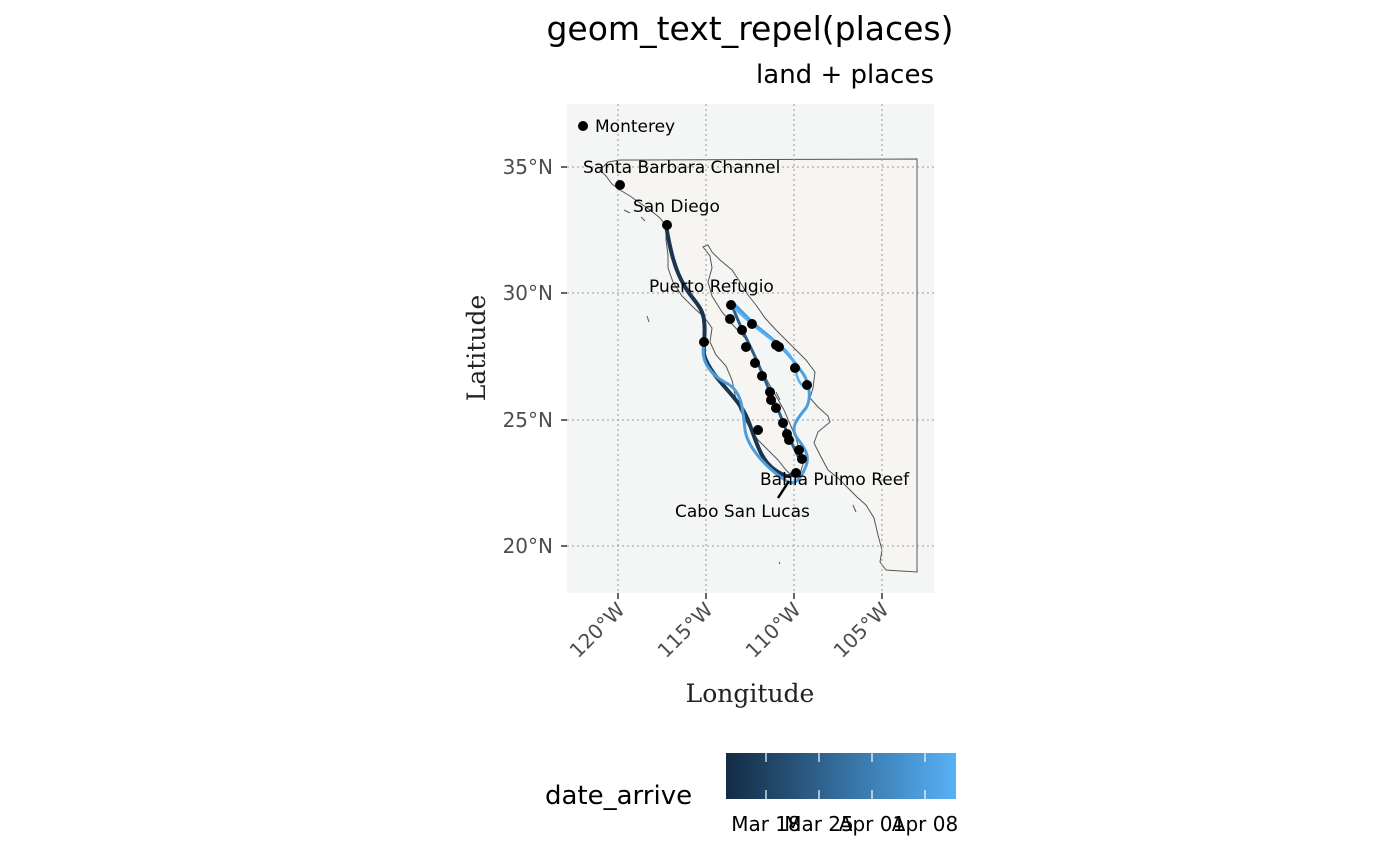  I want to click on y-tick-label: 20°N, so click(528, 546).